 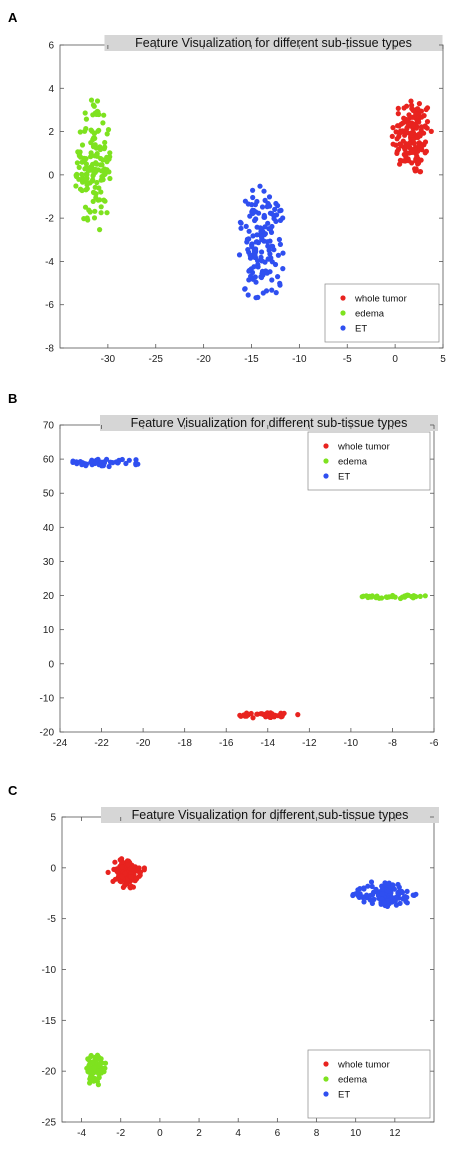 I want to click on title-background, so click(x=273, y=43).